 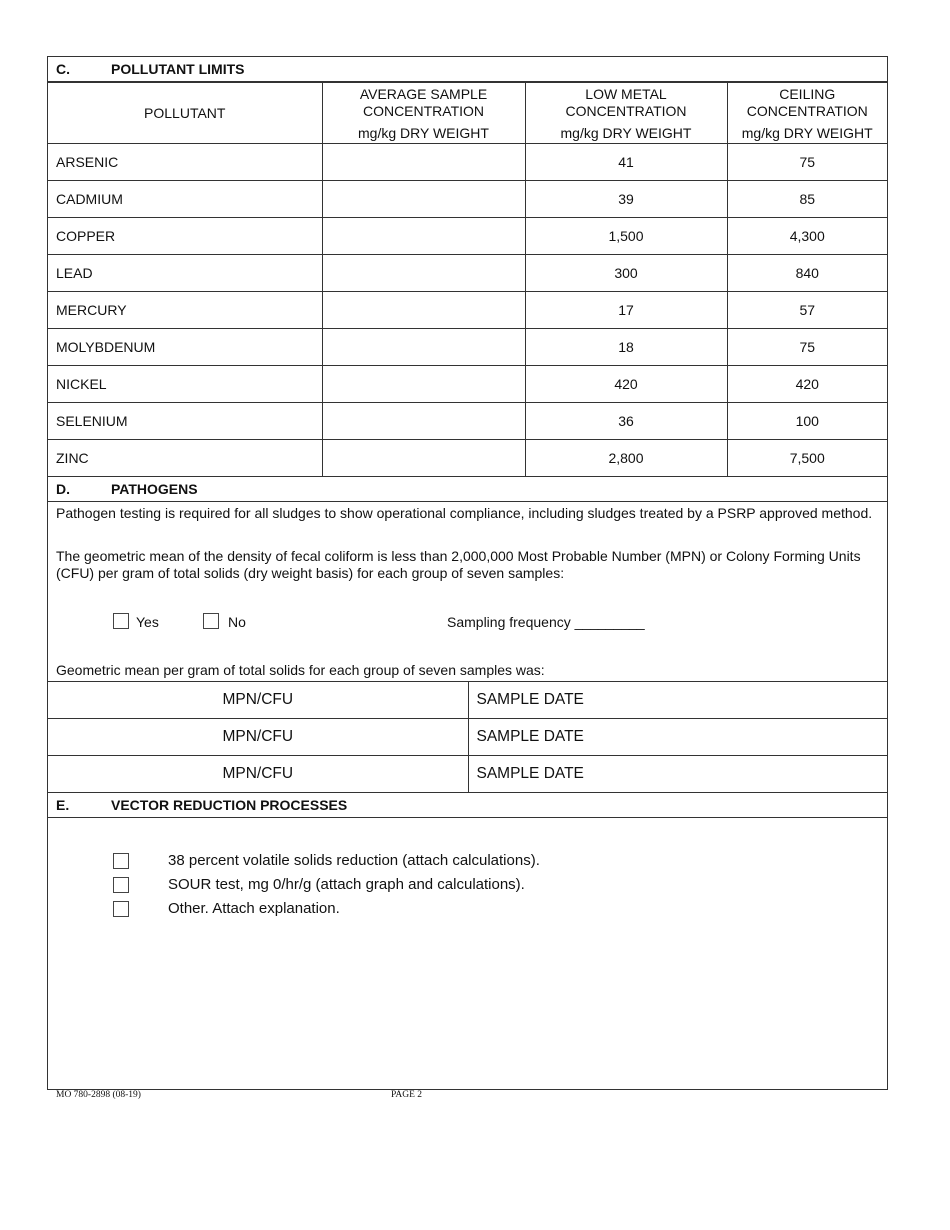 I want to click on ceiling-value: 420, so click(x=806, y=384).